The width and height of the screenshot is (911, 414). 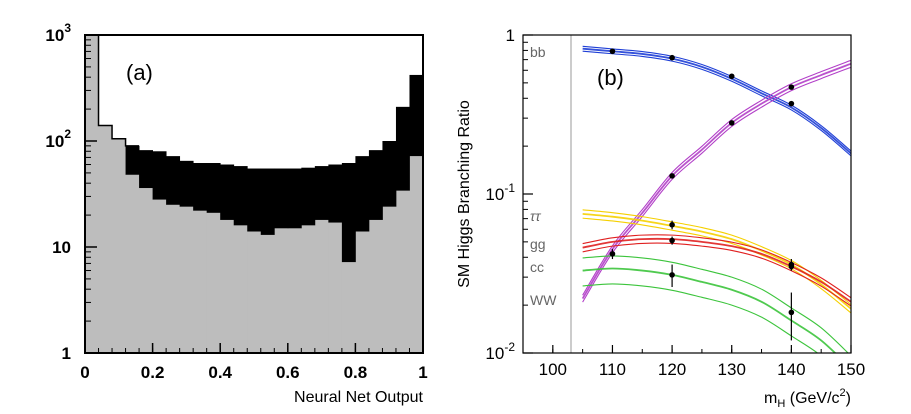 I want to click on x-tick-label: 0.4, so click(x=220, y=372).